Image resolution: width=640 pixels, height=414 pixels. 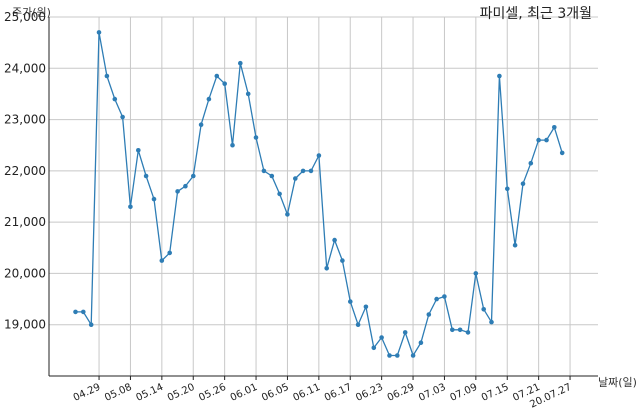 What do you see at coordinates (25, 273) in the screenshot?
I see `y-tick-label: 20,000` at bounding box center [25, 273].